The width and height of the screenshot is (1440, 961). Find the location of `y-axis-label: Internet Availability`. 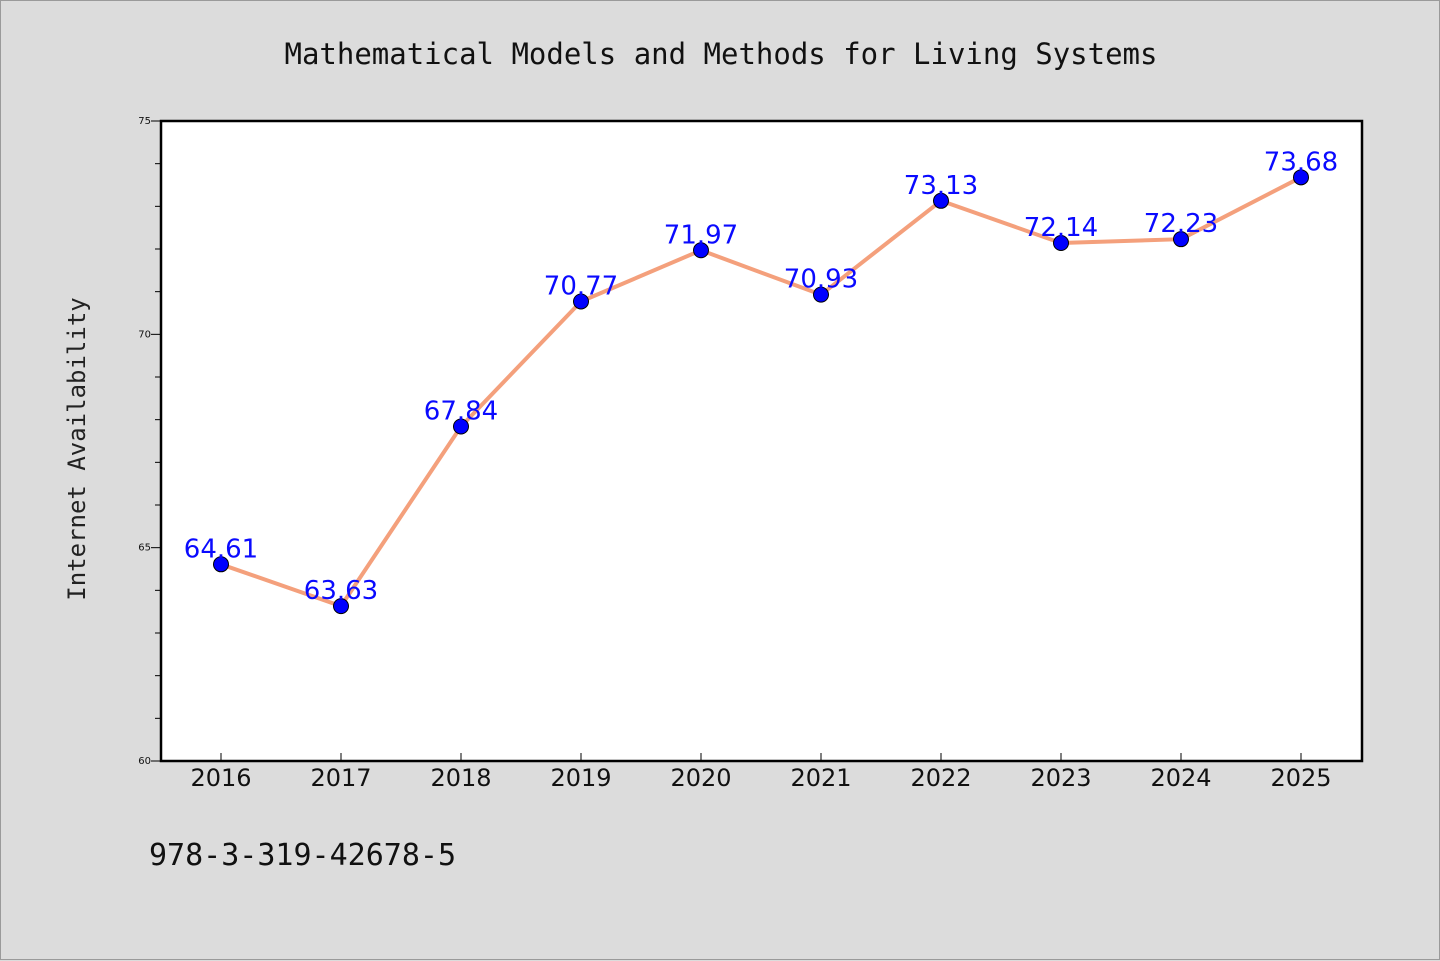

y-axis-label: Internet Availability is located at coordinates (77, 448).